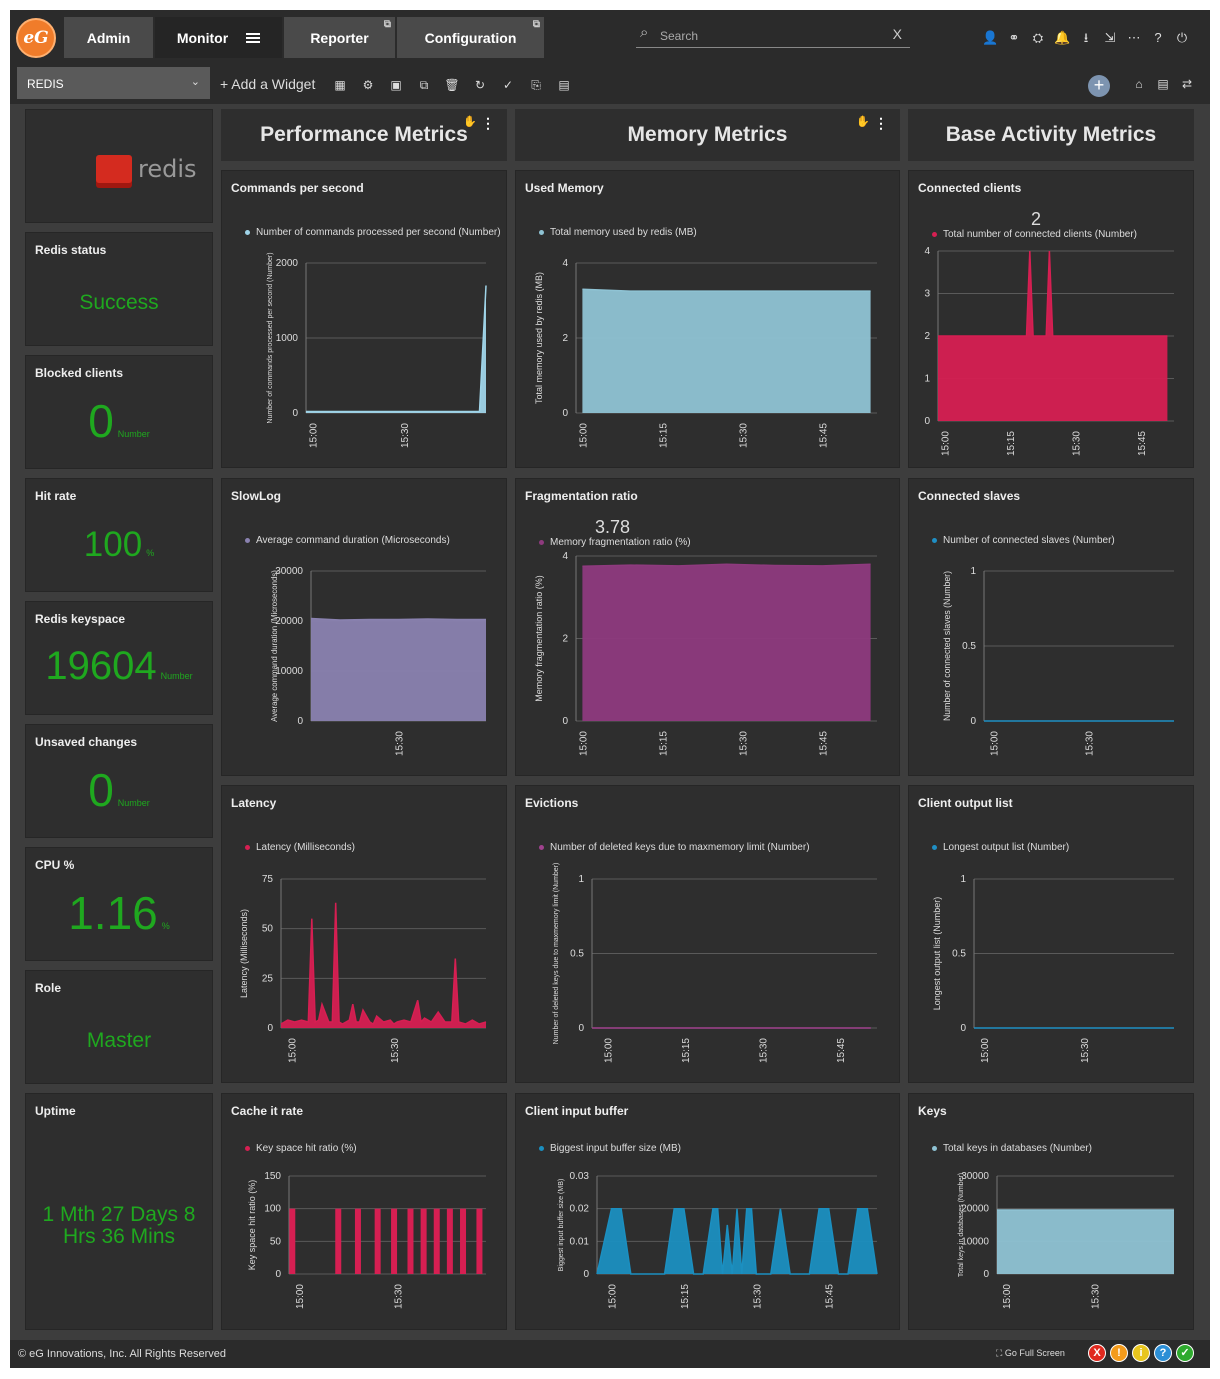 The image size is (1220, 1379). What do you see at coordinates (610, 1148) in the screenshot?
I see `chart-legend: Biggest input buffer size (MB)` at bounding box center [610, 1148].